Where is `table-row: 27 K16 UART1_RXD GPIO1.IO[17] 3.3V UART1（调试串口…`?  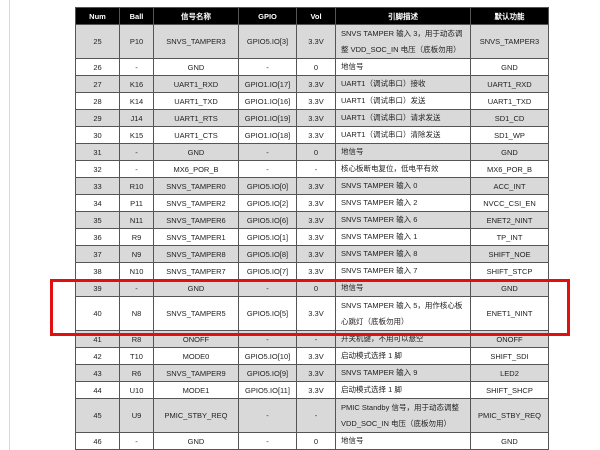
table-row: 27 K16 UART1_RXD GPIO1.IO[17] 3.3V UART1（调试串口… is located at coordinates (312, 84).